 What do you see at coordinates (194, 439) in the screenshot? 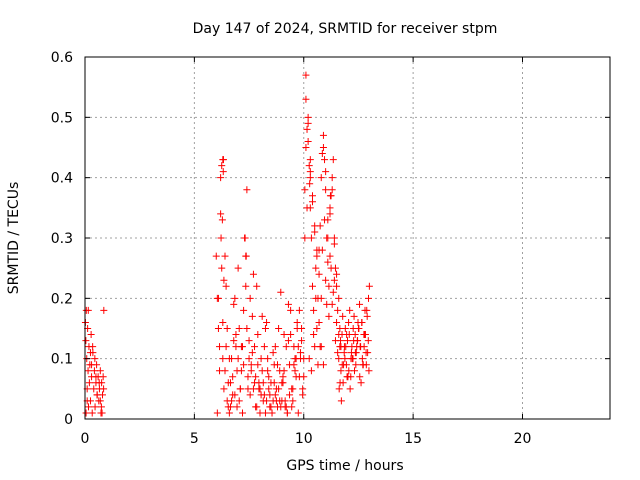
I see `x-tick-label: 5` at bounding box center [194, 439].